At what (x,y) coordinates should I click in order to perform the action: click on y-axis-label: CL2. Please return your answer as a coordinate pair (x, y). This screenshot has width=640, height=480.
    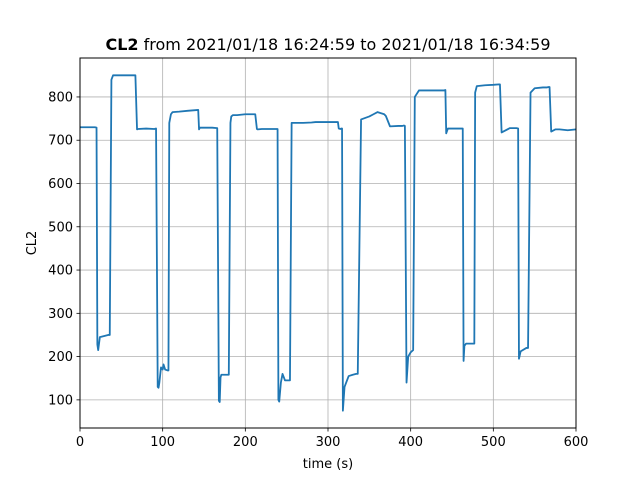
    Looking at the image, I should click on (32, 243).